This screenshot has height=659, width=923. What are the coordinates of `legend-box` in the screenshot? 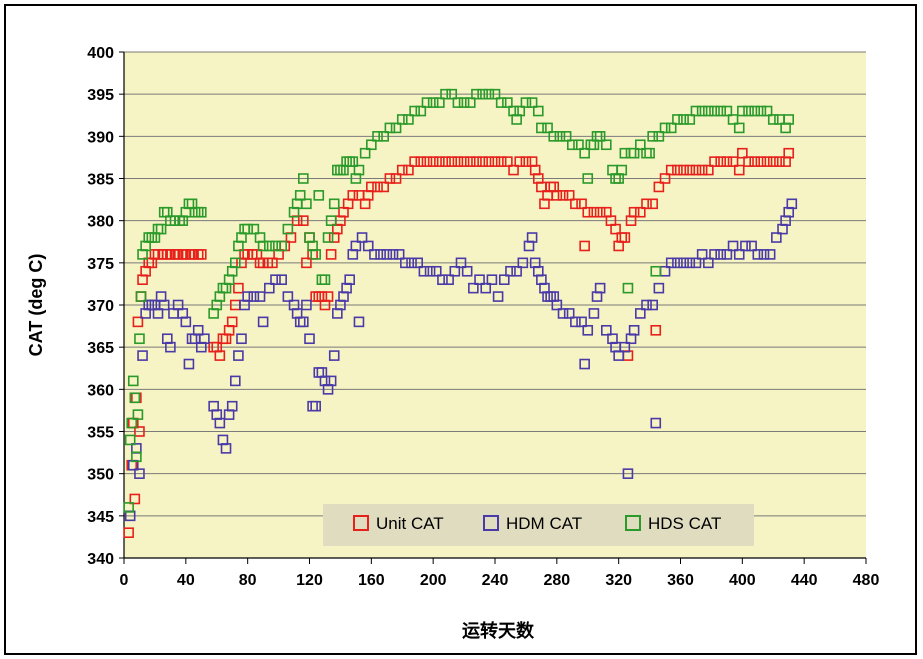 It's located at (538, 525).